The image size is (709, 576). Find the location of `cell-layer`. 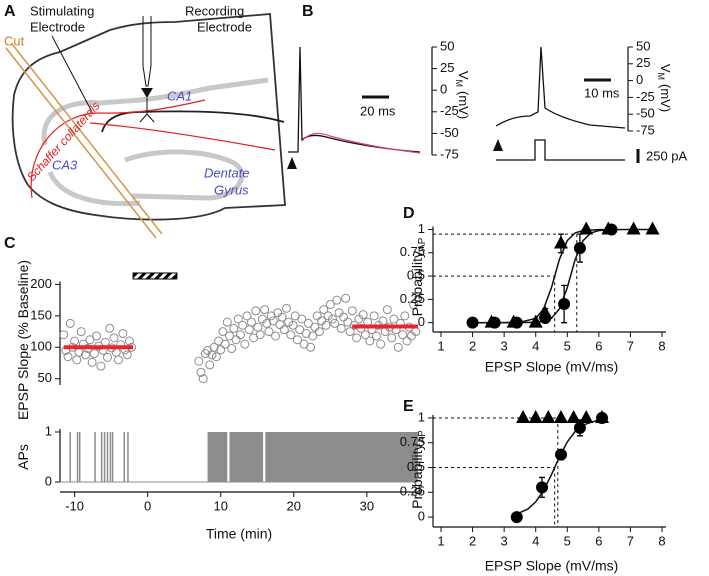

cell-layer is located at coordinates (94, 188).